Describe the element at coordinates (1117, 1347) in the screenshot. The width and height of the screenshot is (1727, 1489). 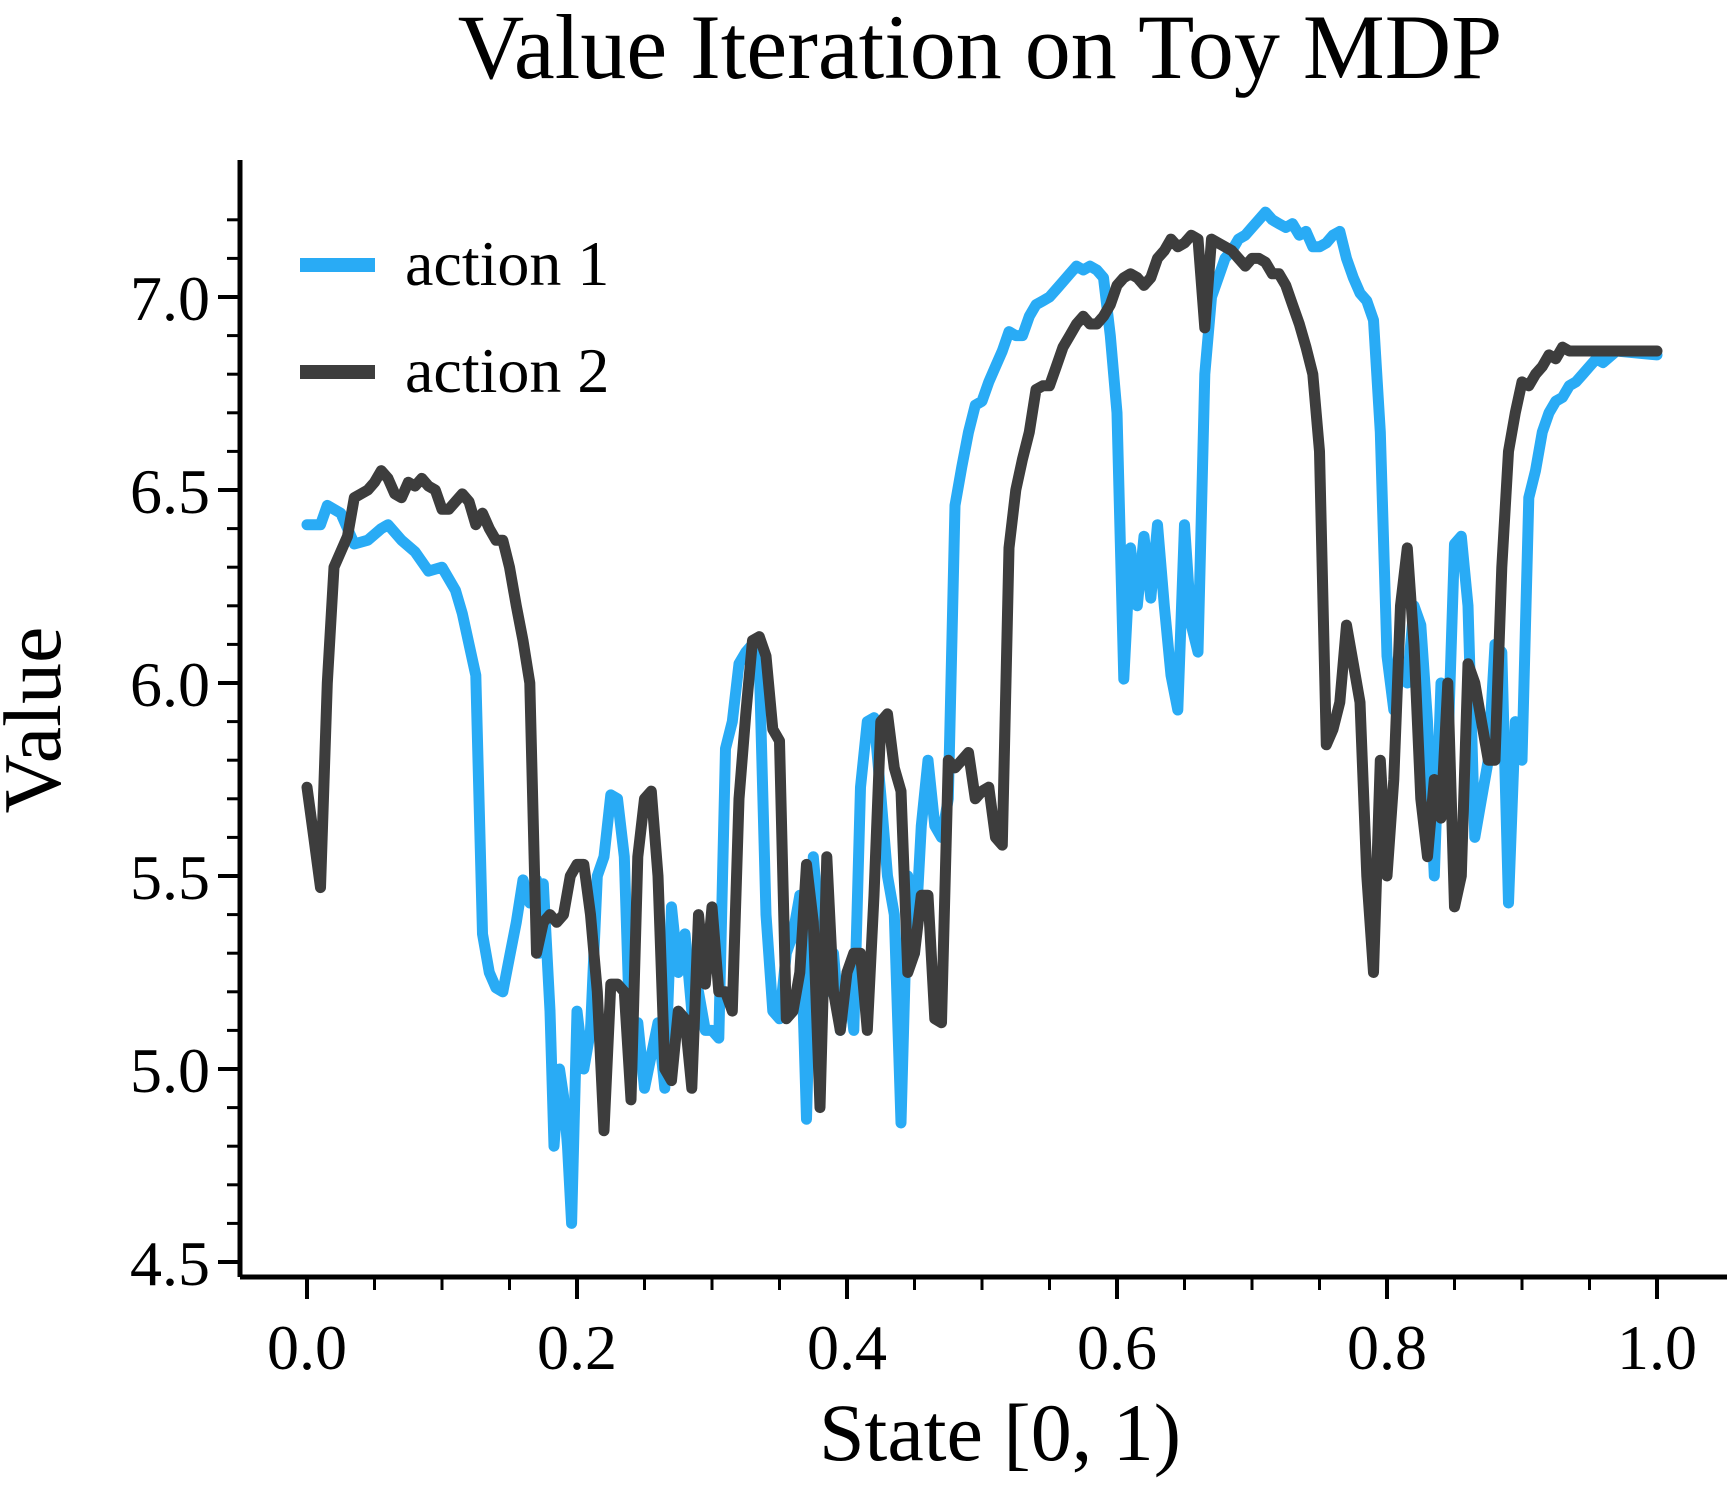
I see `x-tick-label: 0.6` at that location.